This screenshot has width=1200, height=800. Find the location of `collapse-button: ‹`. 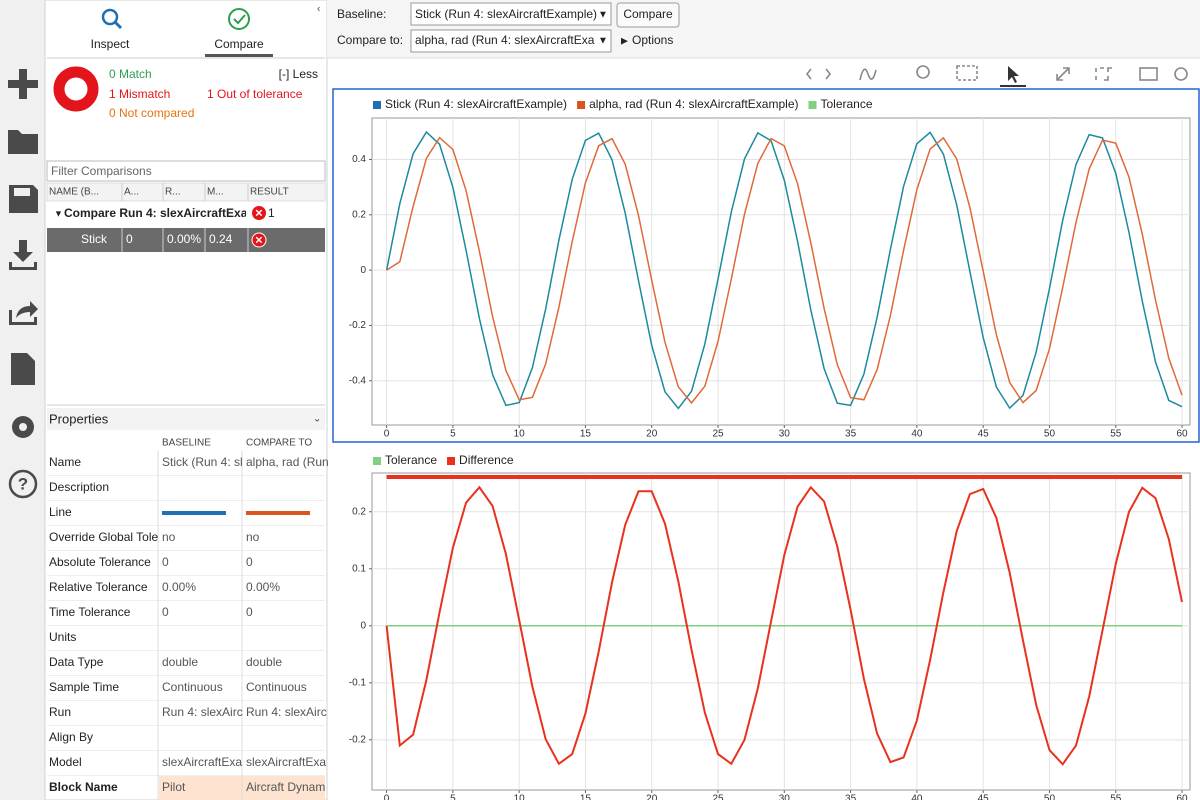

collapse-button: ‹ is located at coordinates (318, 9).